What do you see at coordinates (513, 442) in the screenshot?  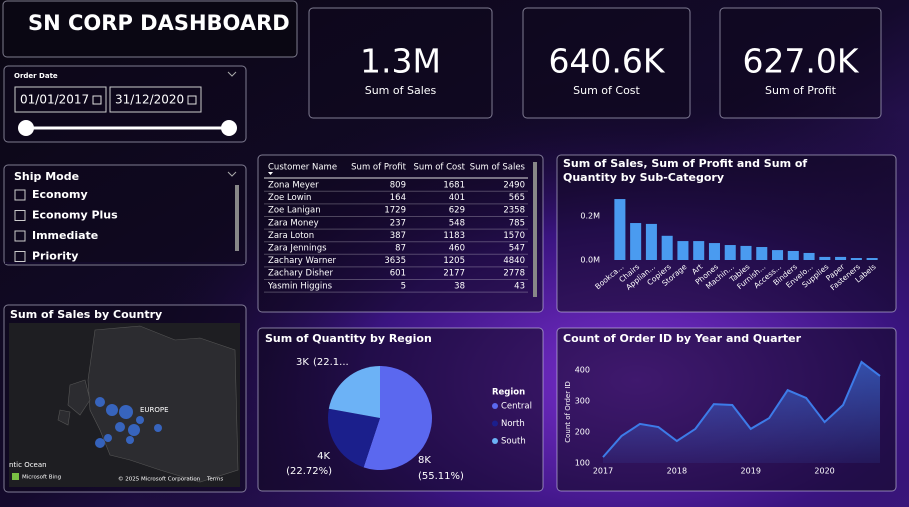 I see `legend-label: South` at bounding box center [513, 442].